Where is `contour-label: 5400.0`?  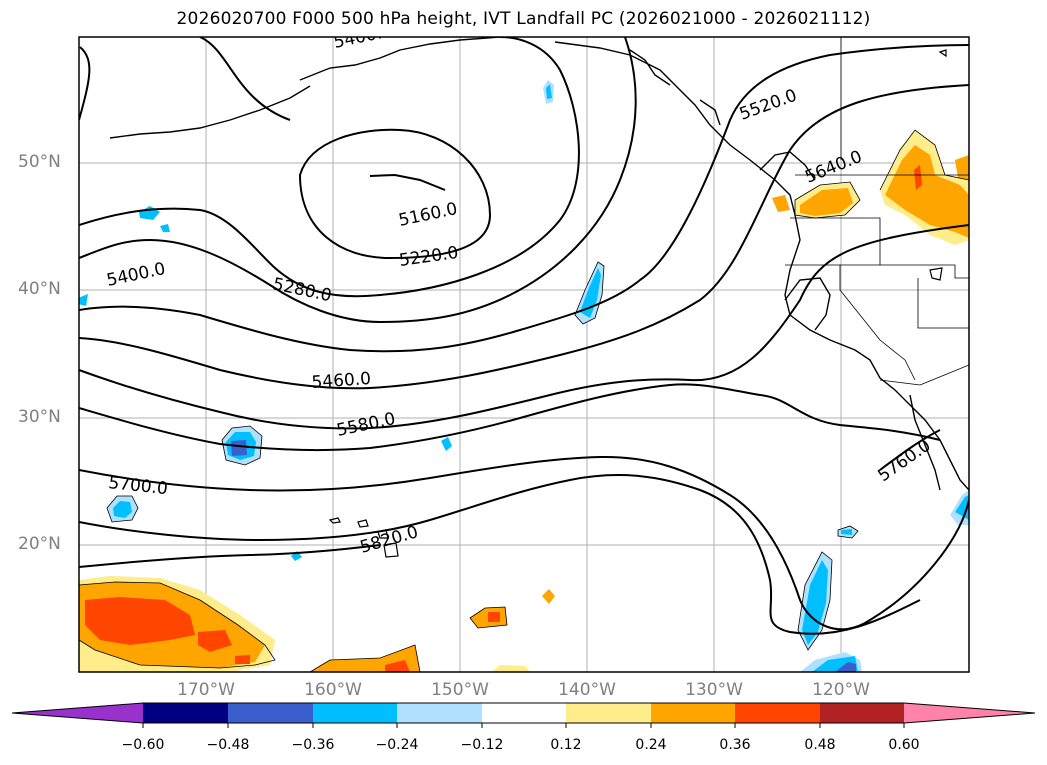 contour-label: 5400.0 is located at coordinates (136, 275).